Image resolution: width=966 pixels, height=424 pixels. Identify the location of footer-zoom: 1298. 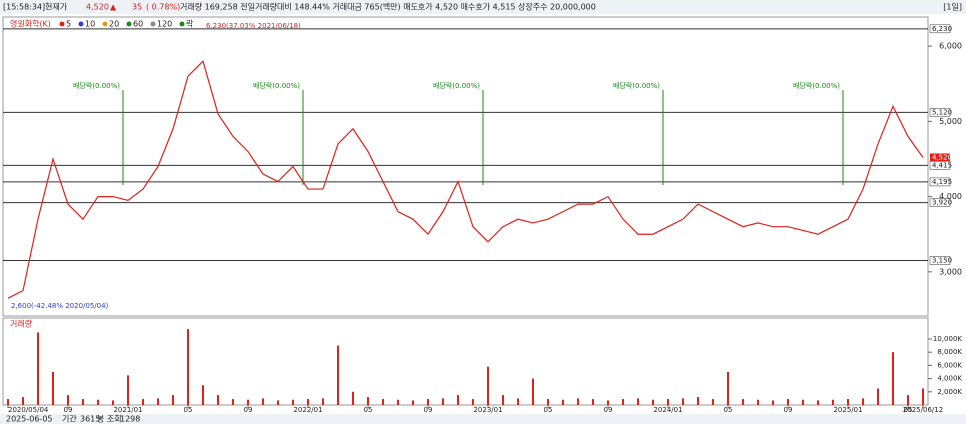
(130, 419).